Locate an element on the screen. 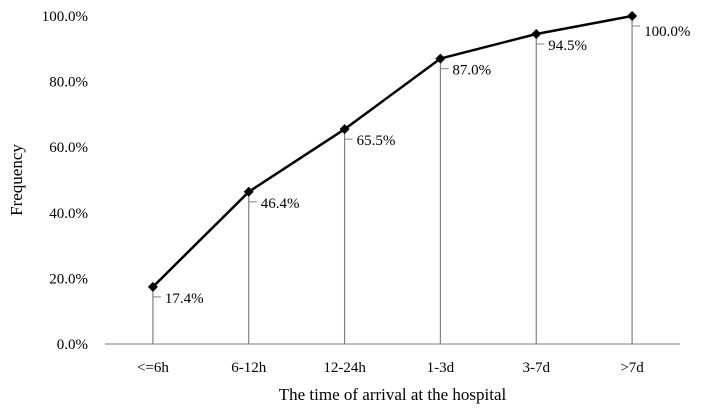  x-tick-label: 1-3d is located at coordinates (441, 368).